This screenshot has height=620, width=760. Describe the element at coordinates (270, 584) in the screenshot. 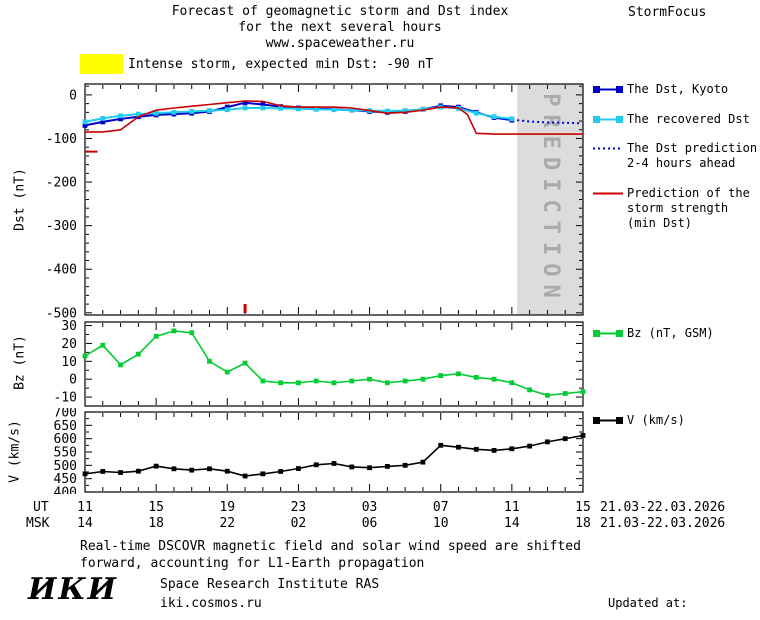

I see `institute-name: Space Research Institute RAS` at that location.